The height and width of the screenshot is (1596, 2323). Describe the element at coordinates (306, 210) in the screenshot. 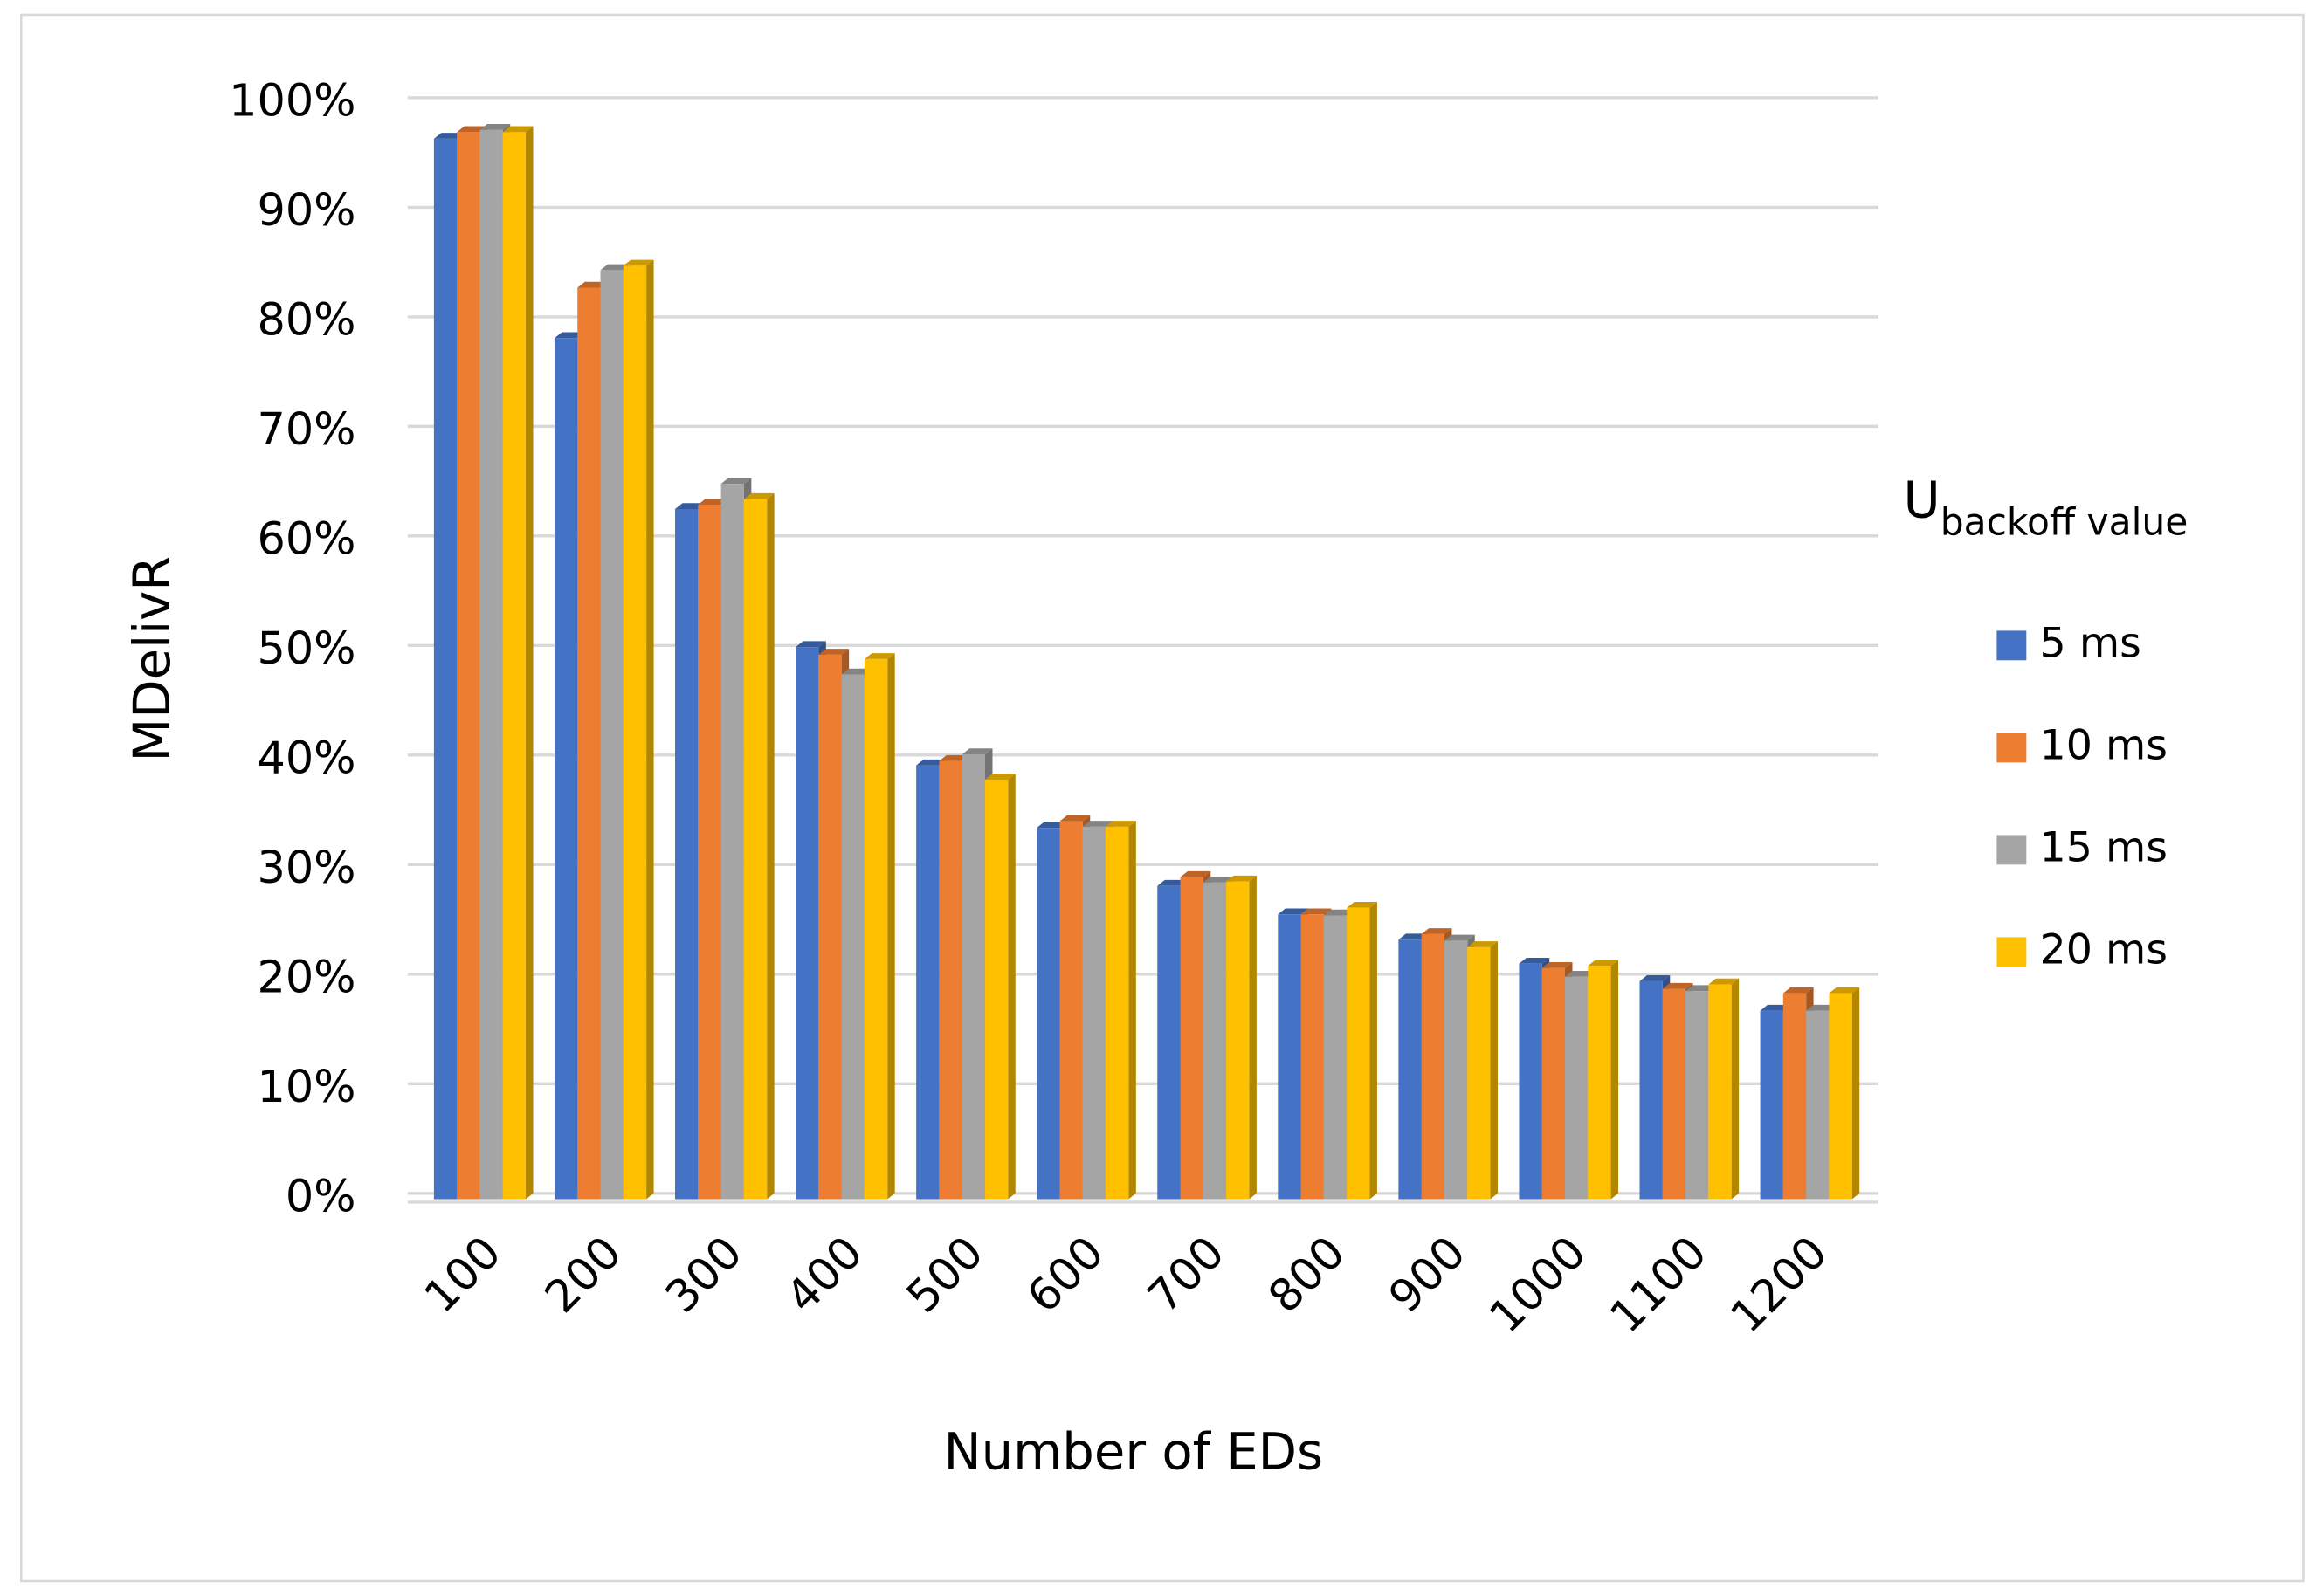

I see `y-tick-label: 90%` at that location.